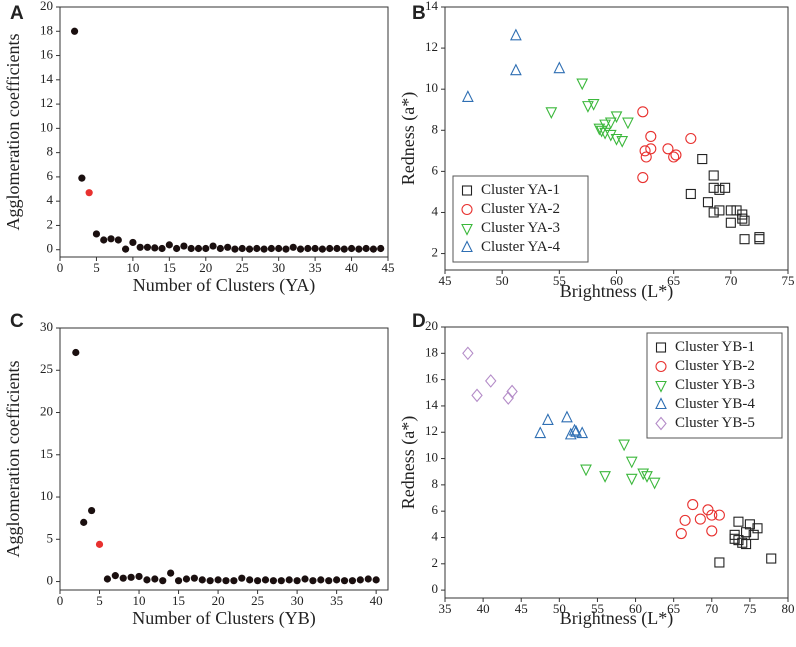 This screenshot has height=647, width=796. Describe the element at coordinates (788, 280) in the screenshot. I see `x-tick-label: 75` at that location.